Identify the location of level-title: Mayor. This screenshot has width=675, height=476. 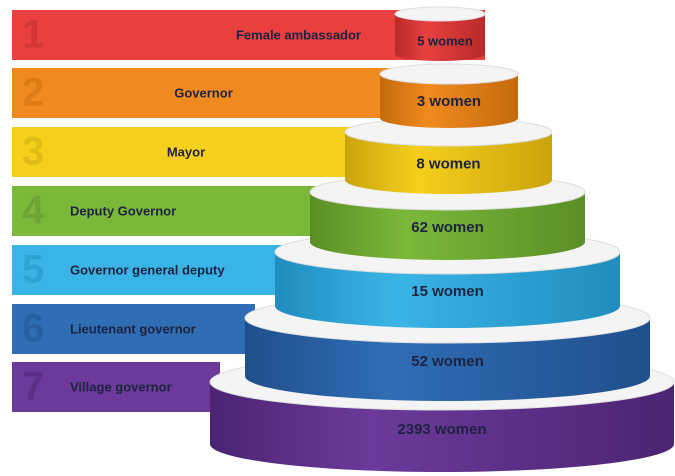
(186, 151).